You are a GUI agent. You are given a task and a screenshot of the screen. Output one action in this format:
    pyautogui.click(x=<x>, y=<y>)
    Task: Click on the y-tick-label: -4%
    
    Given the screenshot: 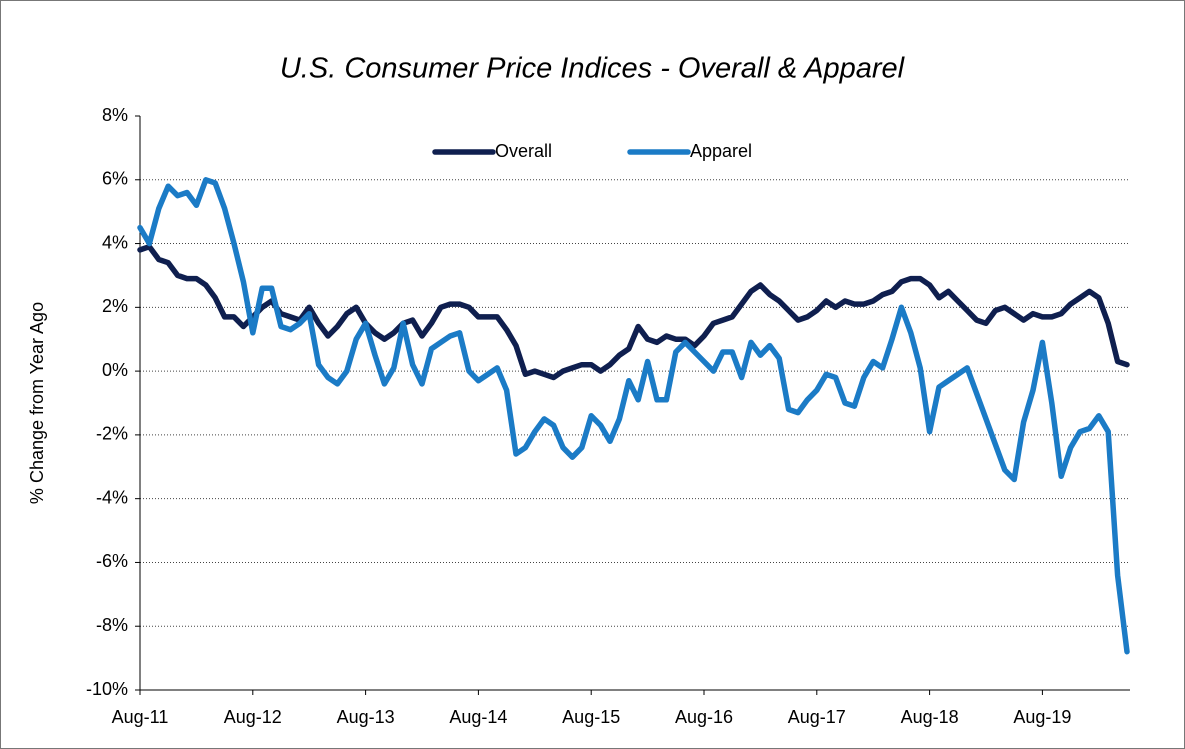 What is the action you would take?
    pyautogui.click(x=112, y=497)
    